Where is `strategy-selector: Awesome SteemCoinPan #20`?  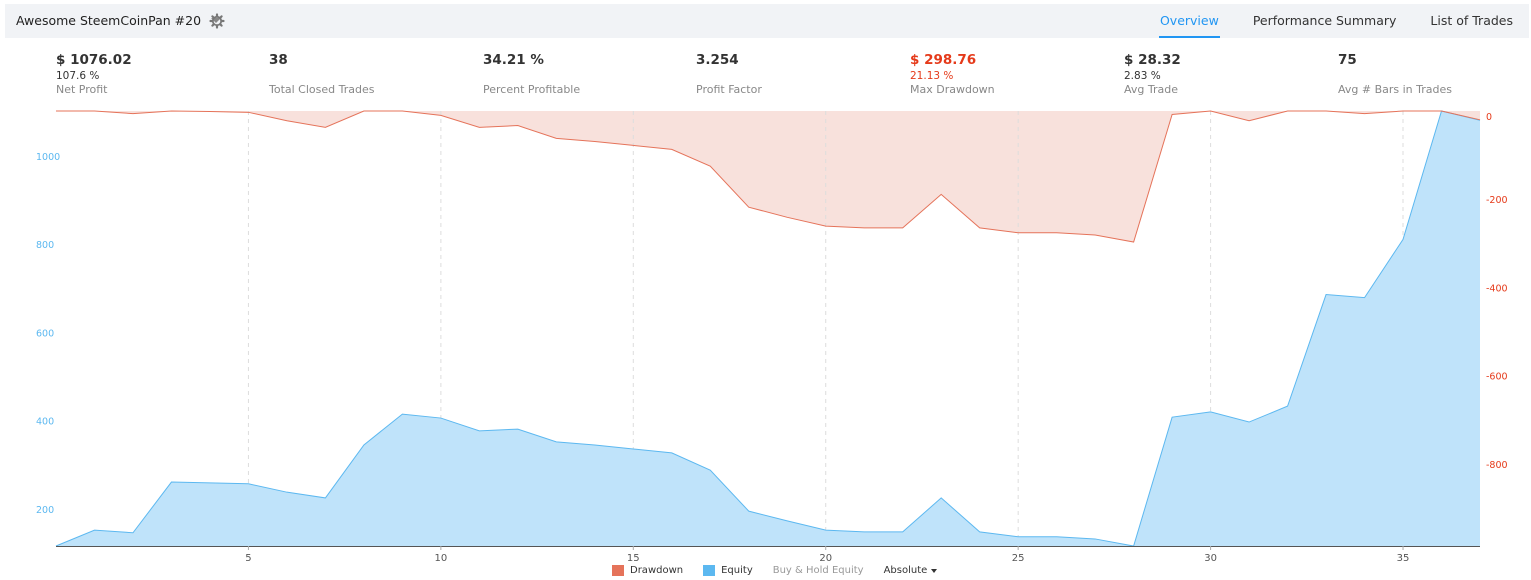
strategy-selector: Awesome SteemCoinPan #20 is located at coordinates (119, 20).